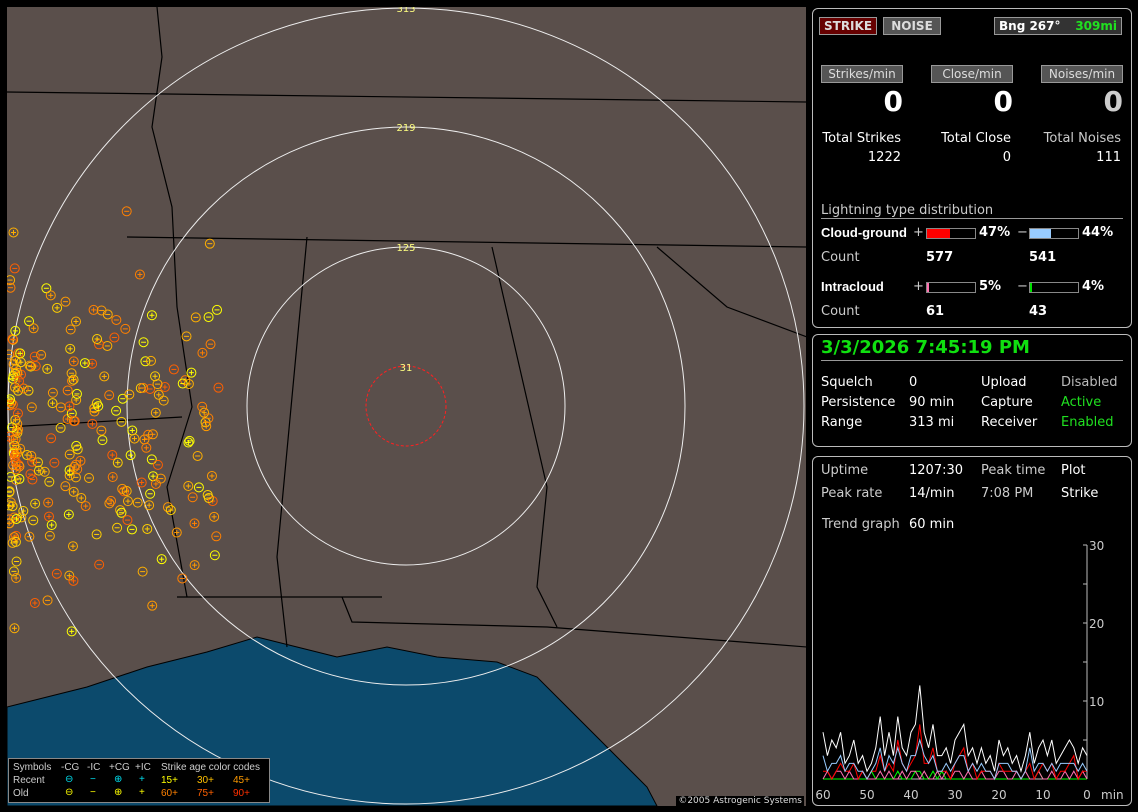 The height and width of the screenshot is (812, 1138). Describe the element at coordinates (861, 138) in the screenshot. I see `total-strikes-label: Total Strikes` at that location.